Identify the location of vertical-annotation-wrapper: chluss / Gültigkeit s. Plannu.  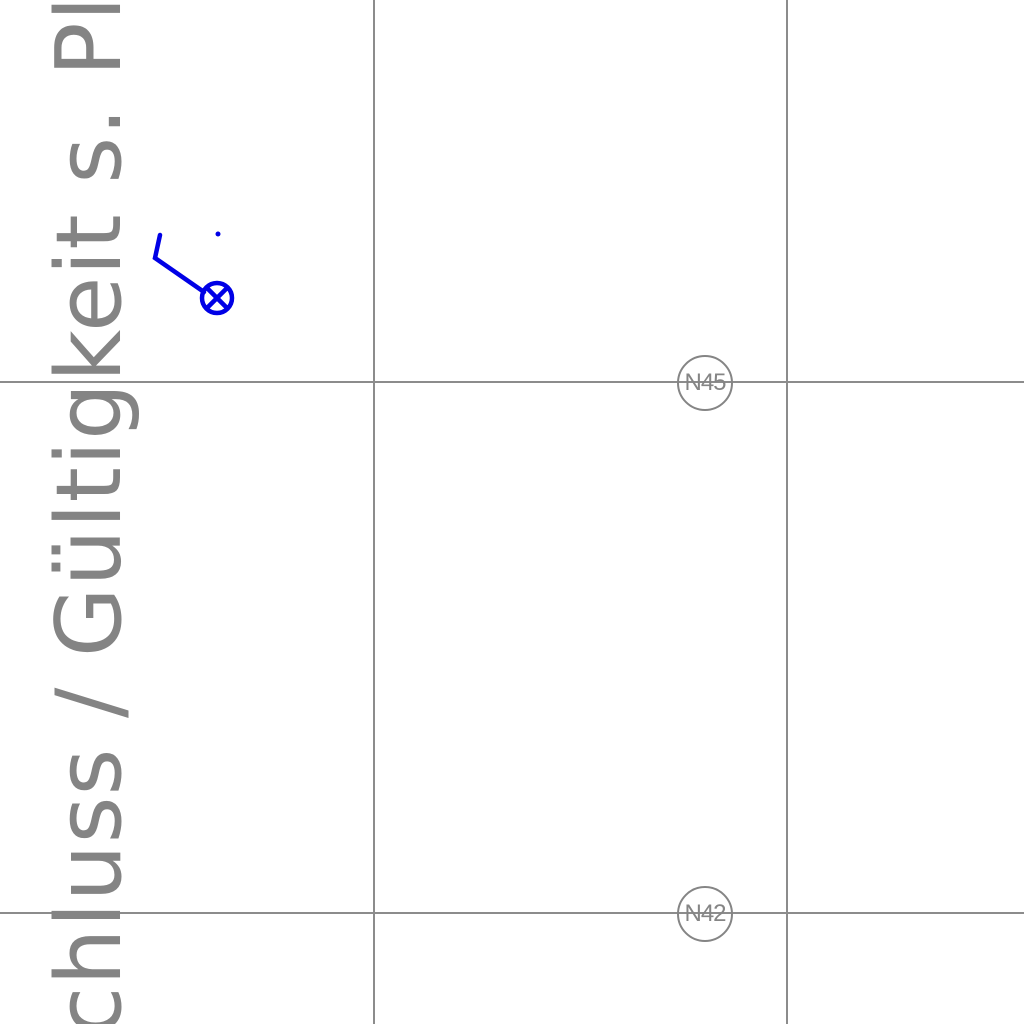
(89, 512).